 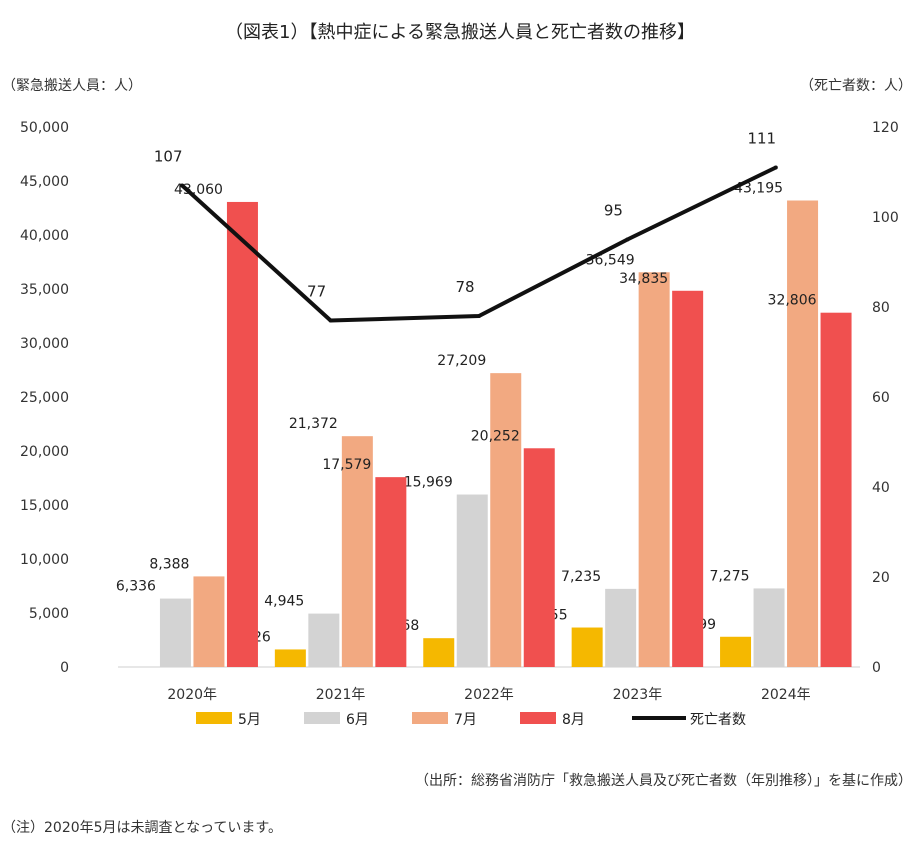 What do you see at coordinates (613, 211) in the screenshot?
I see `death-value-label: 95` at bounding box center [613, 211].